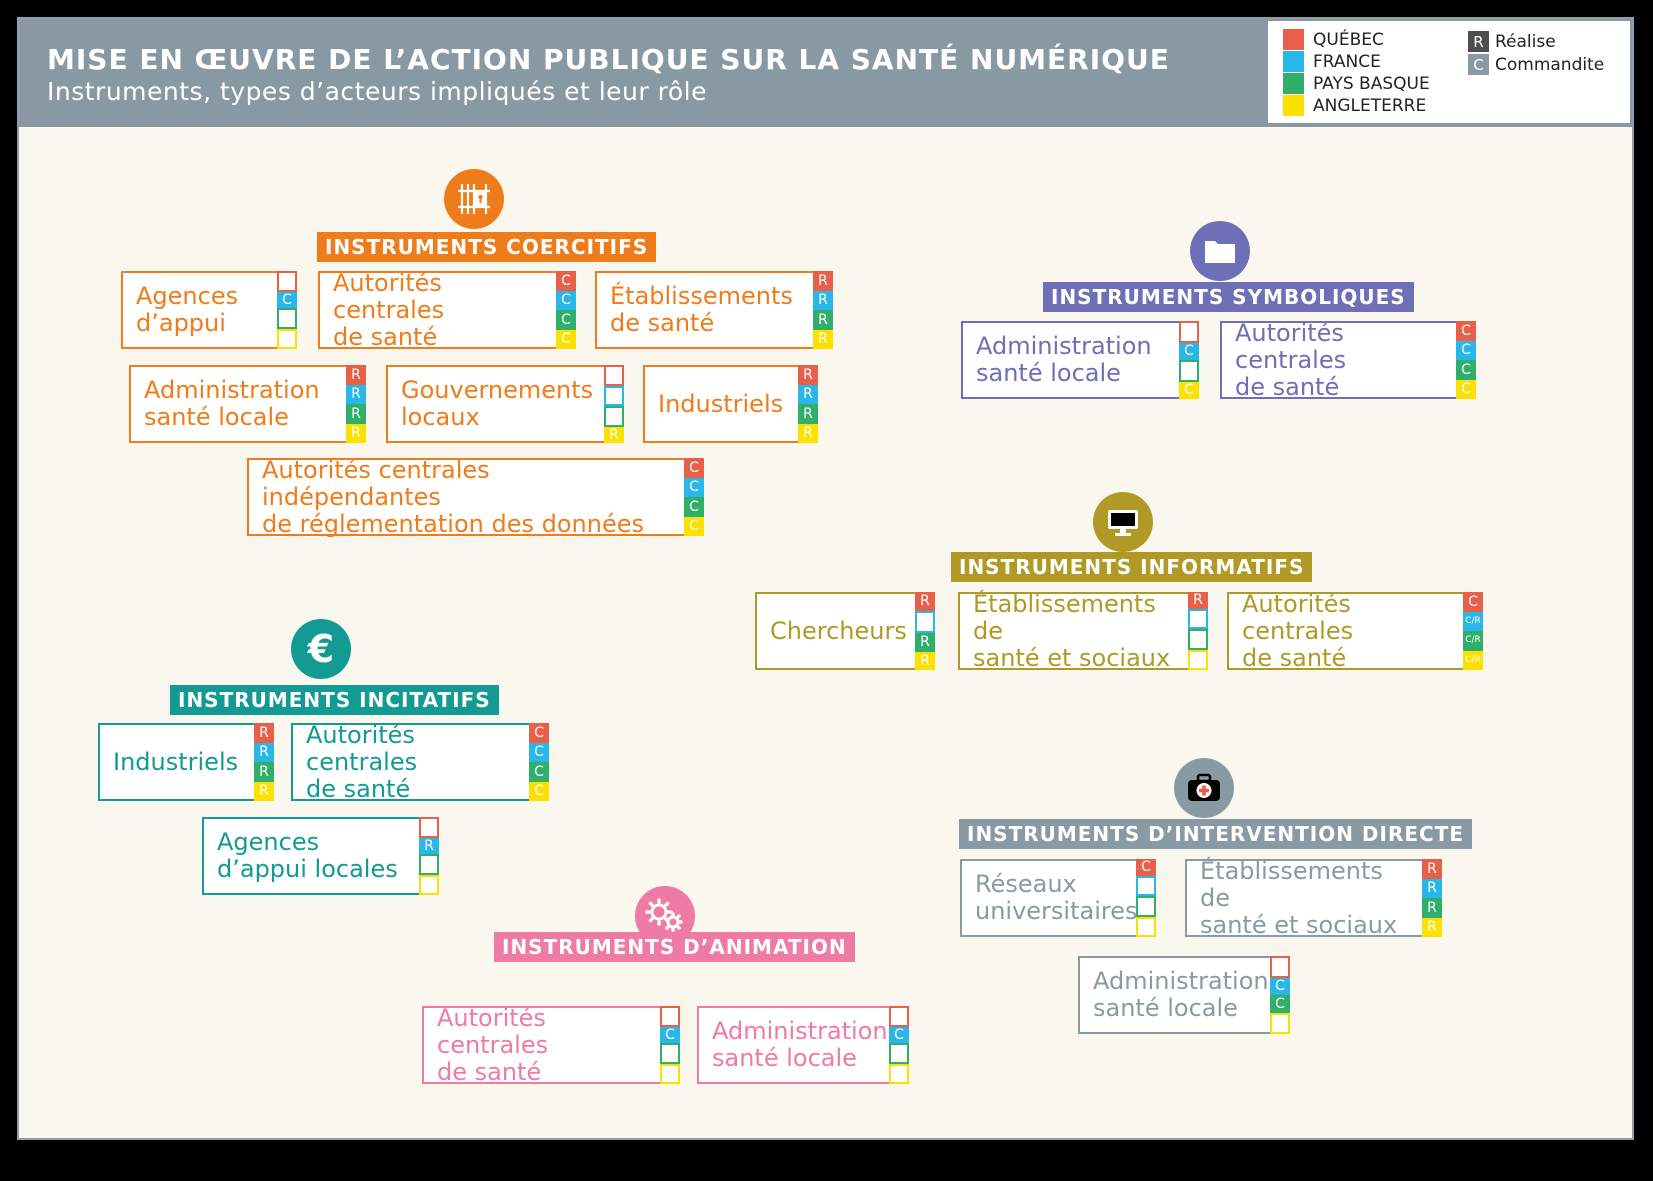 This screenshot has width=1653, height=1181. What do you see at coordinates (1293, 61) in the screenshot?
I see `france-swatch` at bounding box center [1293, 61].